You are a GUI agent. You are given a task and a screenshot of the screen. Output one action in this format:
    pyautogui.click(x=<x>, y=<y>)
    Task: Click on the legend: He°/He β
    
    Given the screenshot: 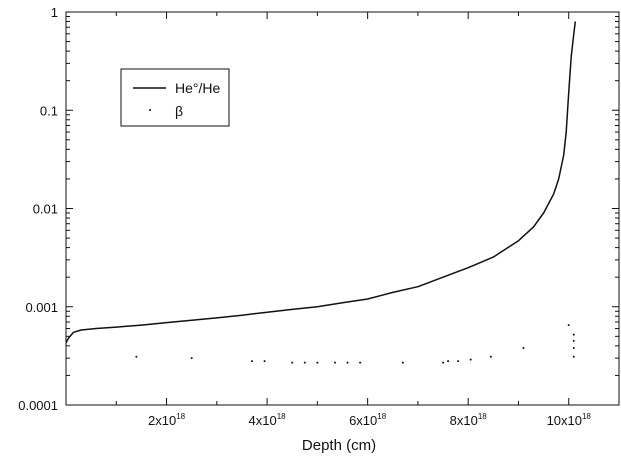 What is the action you would take?
    pyautogui.click(x=175, y=97)
    